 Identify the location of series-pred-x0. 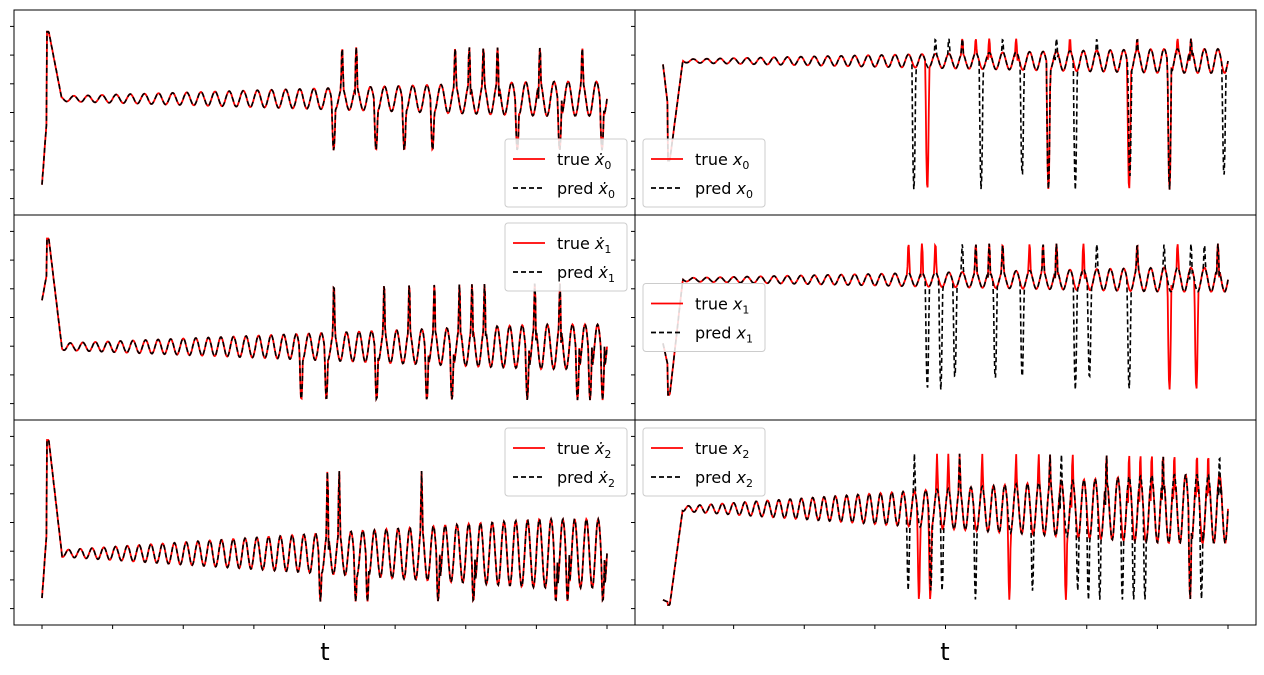
(945, 114).